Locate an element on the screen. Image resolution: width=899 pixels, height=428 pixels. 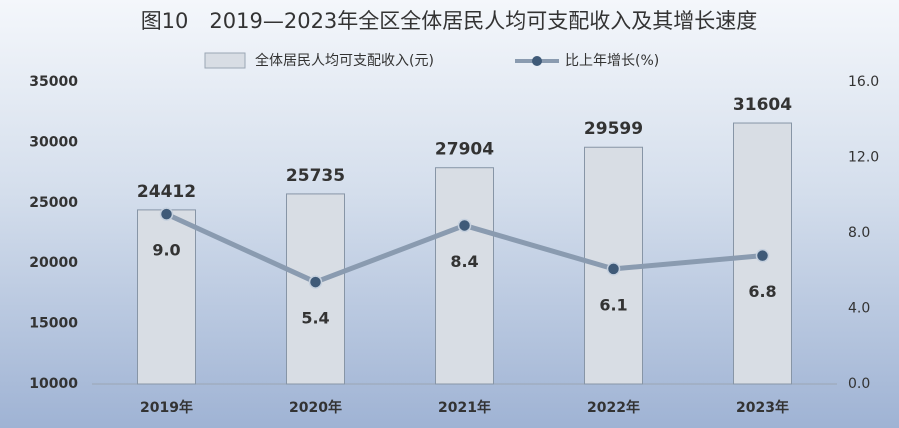
x-tick-label: 2020年 is located at coordinates (315, 407).